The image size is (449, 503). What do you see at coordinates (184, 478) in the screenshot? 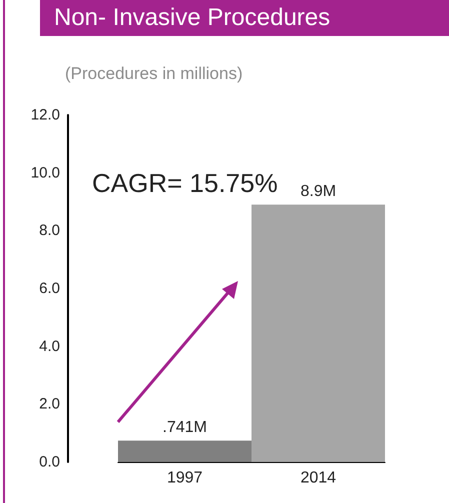
I see `x-tick-label: 1997` at bounding box center [184, 478].